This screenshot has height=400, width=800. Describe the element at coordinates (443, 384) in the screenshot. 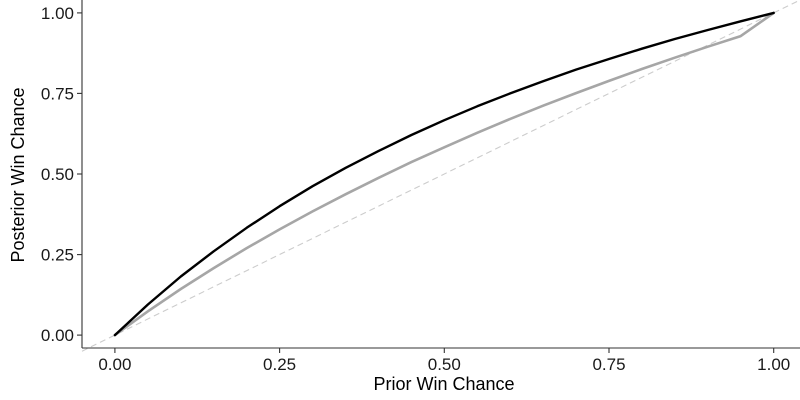

I see `x-axis-title: Prior Win Chance` at that location.